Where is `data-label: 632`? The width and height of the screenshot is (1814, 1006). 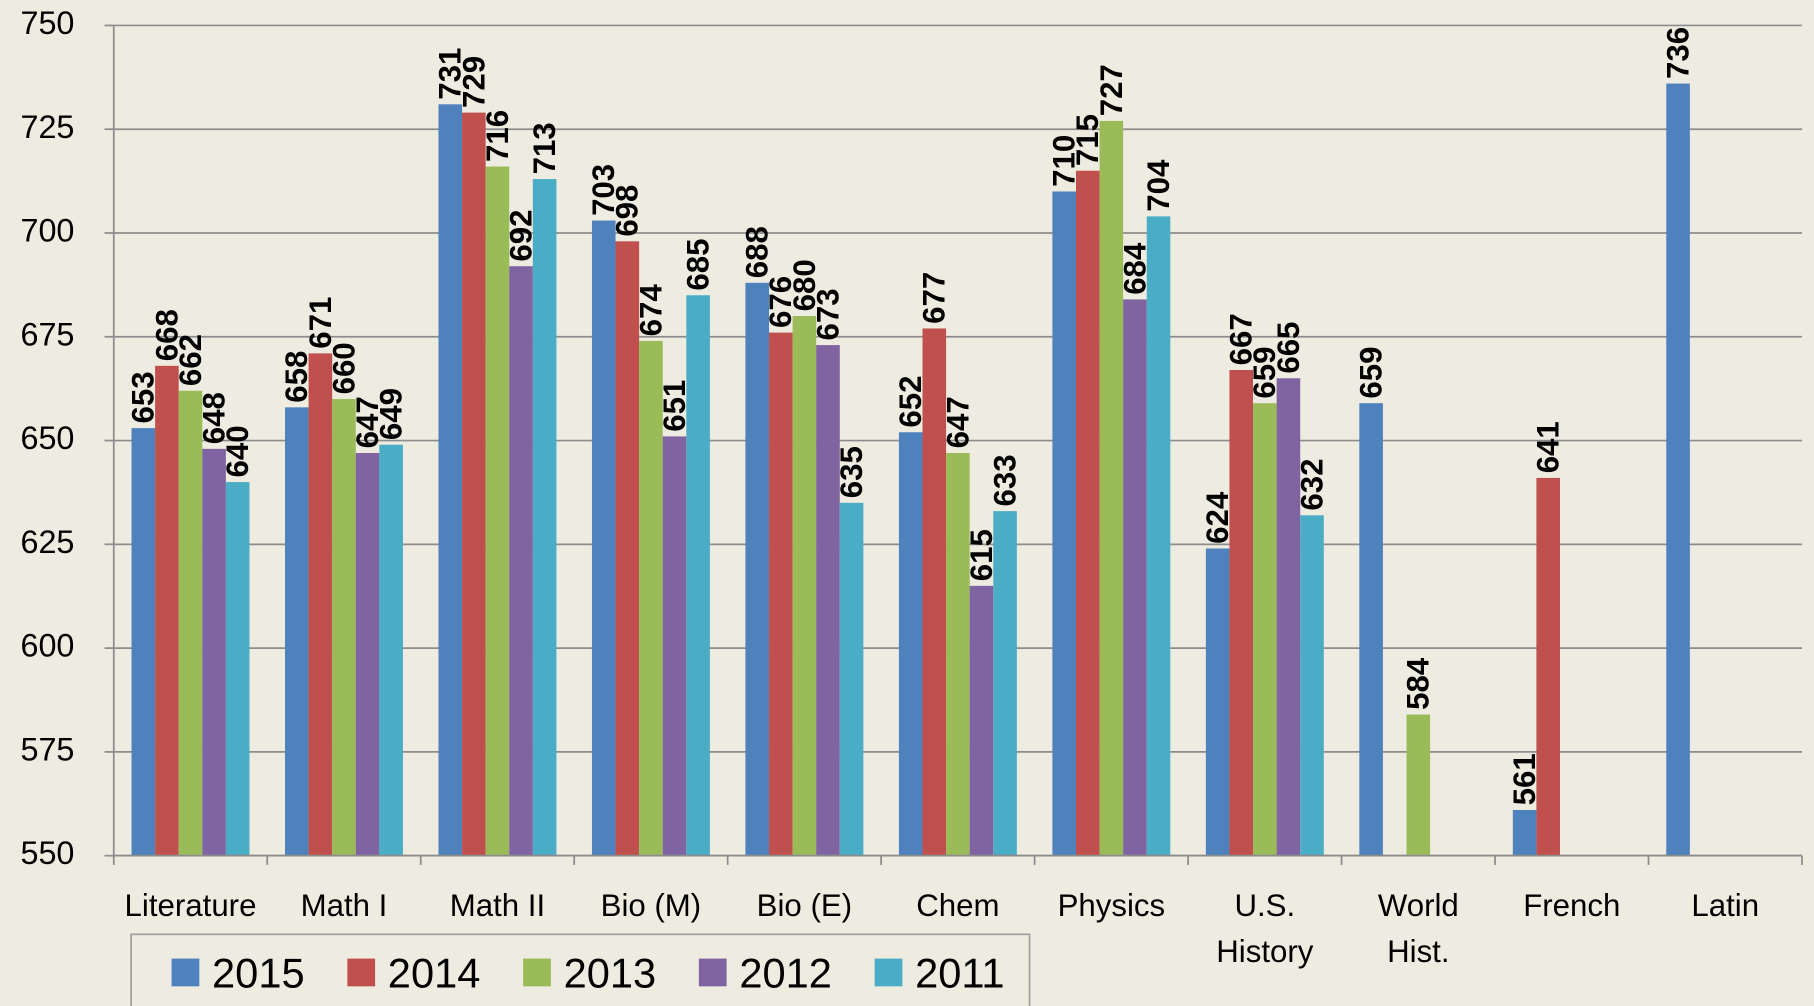
data-label: 632 is located at coordinates (1311, 485).